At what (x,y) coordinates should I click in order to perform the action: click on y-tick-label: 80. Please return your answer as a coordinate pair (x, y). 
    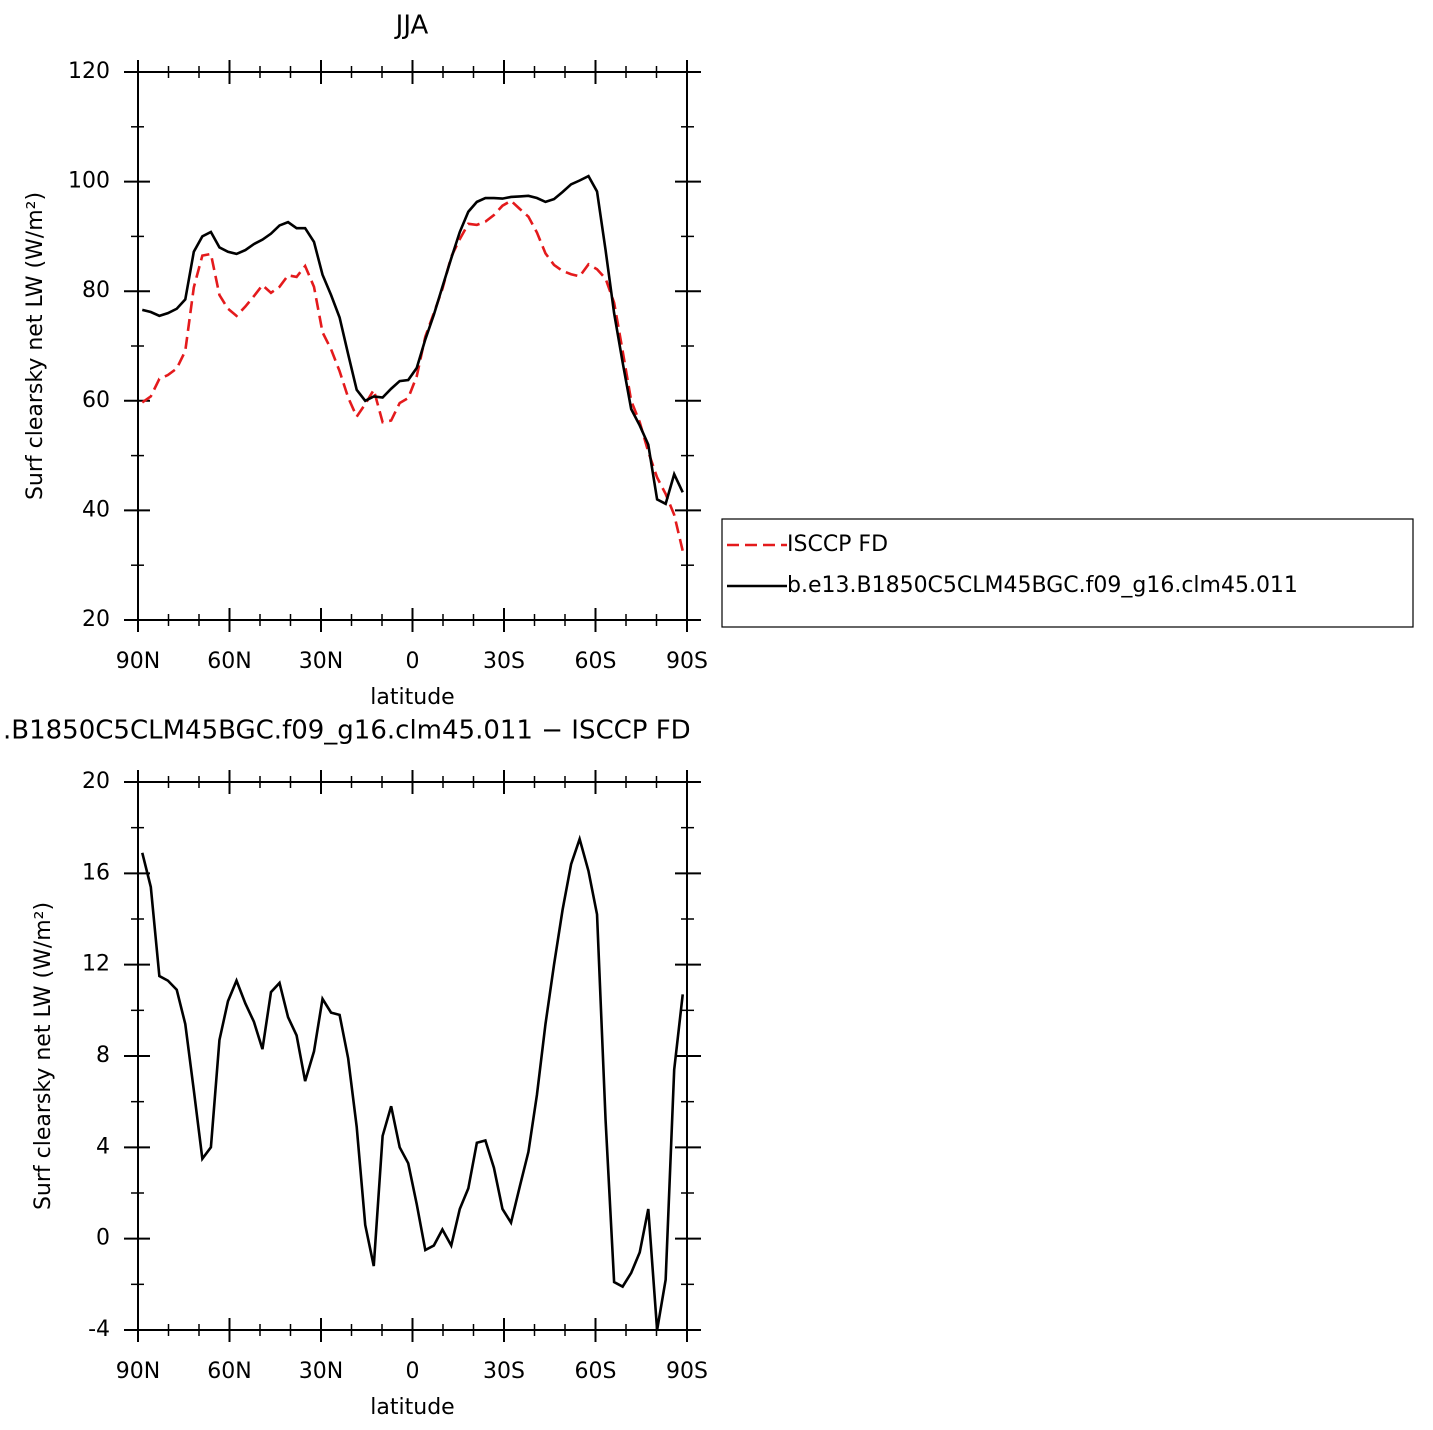
    Looking at the image, I should click on (96, 290).